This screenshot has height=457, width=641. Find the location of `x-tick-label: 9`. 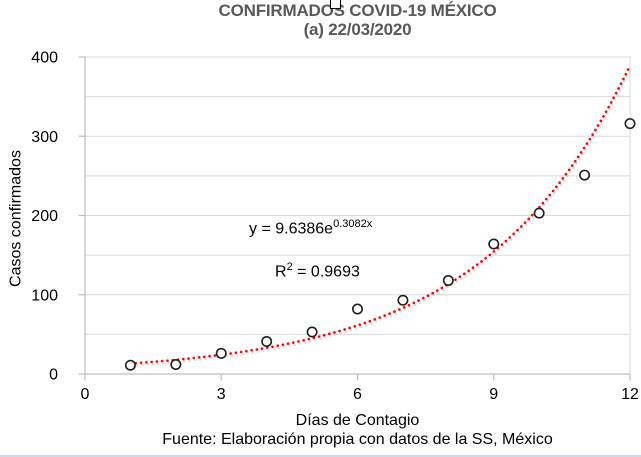

x-tick-label: 9 is located at coordinates (493, 394).